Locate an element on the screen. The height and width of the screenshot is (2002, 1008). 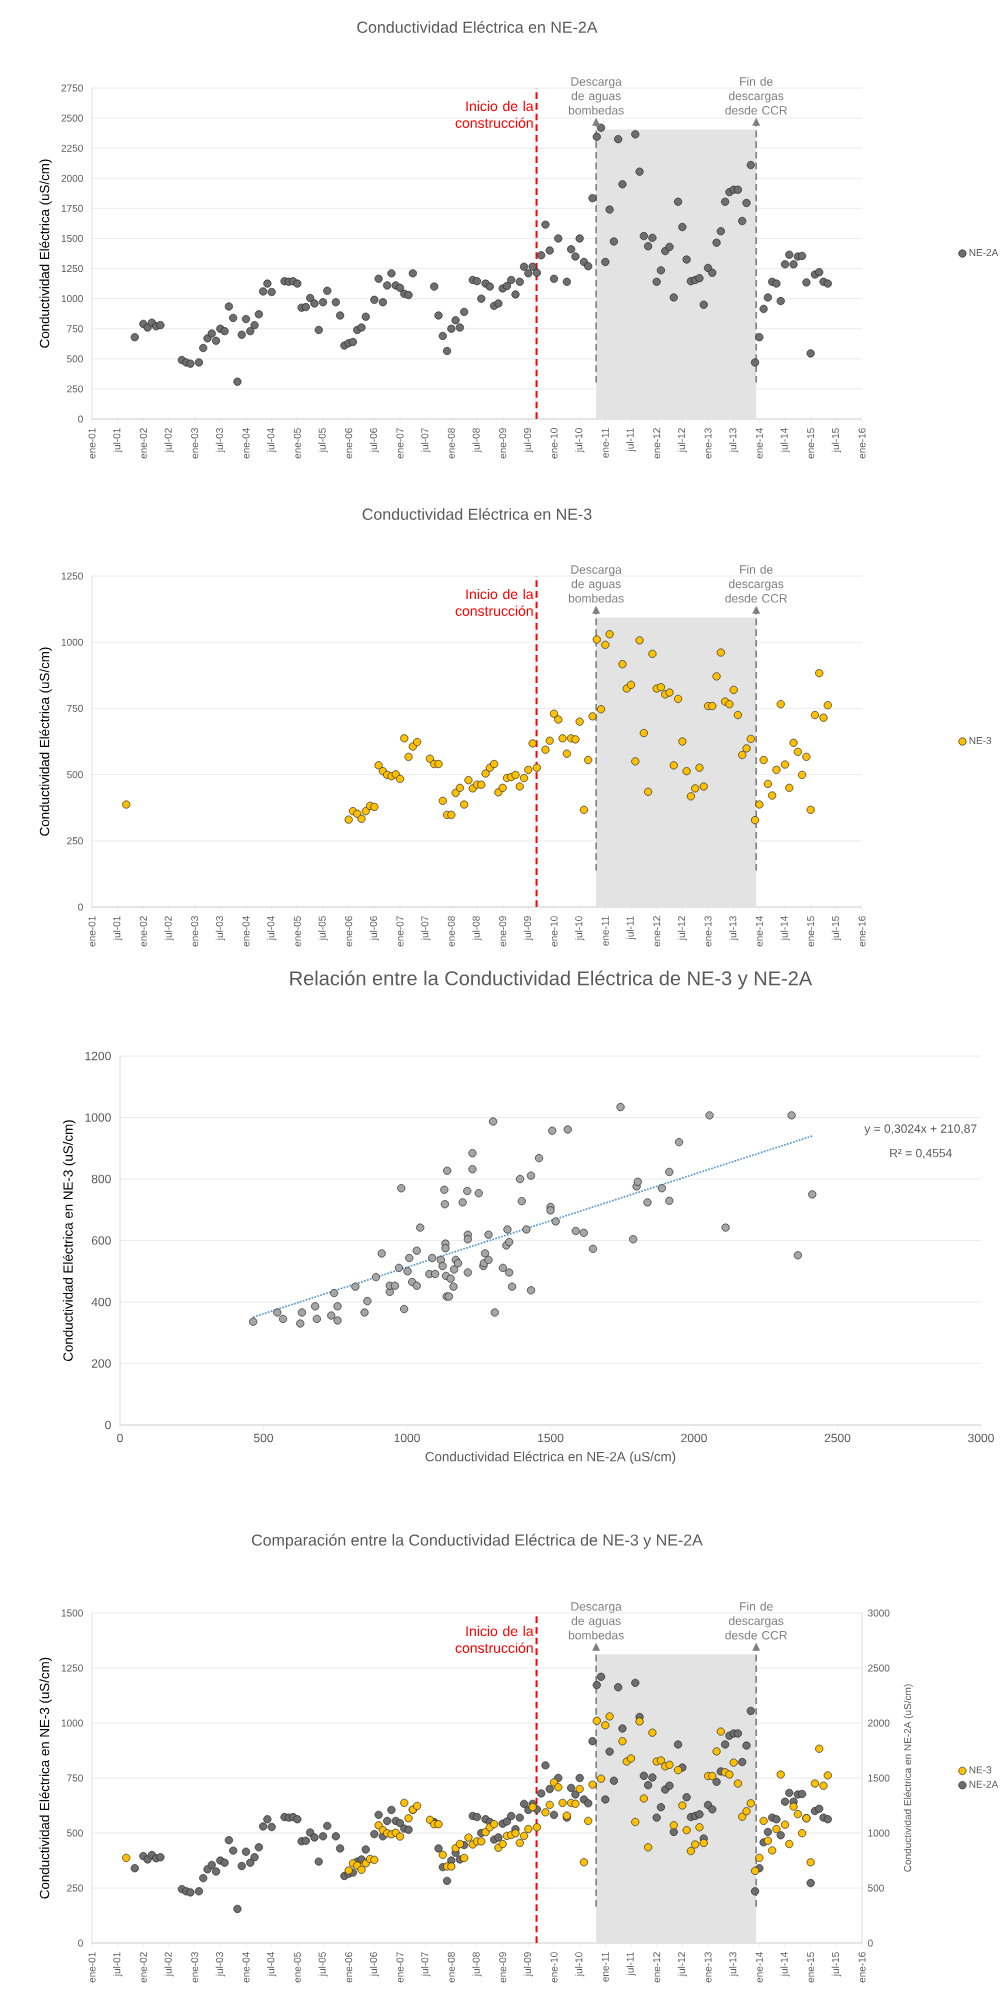
y2-tick-label: 1000 is located at coordinates (879, 1833).